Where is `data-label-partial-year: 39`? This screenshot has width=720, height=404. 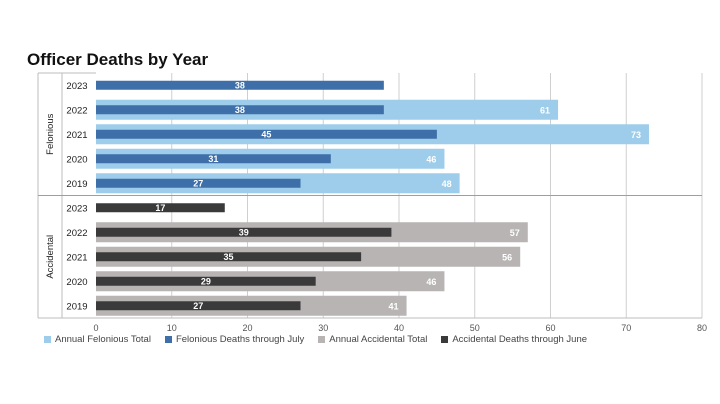 data-label-partial-year: 39 is located at coordinates (244, 232).